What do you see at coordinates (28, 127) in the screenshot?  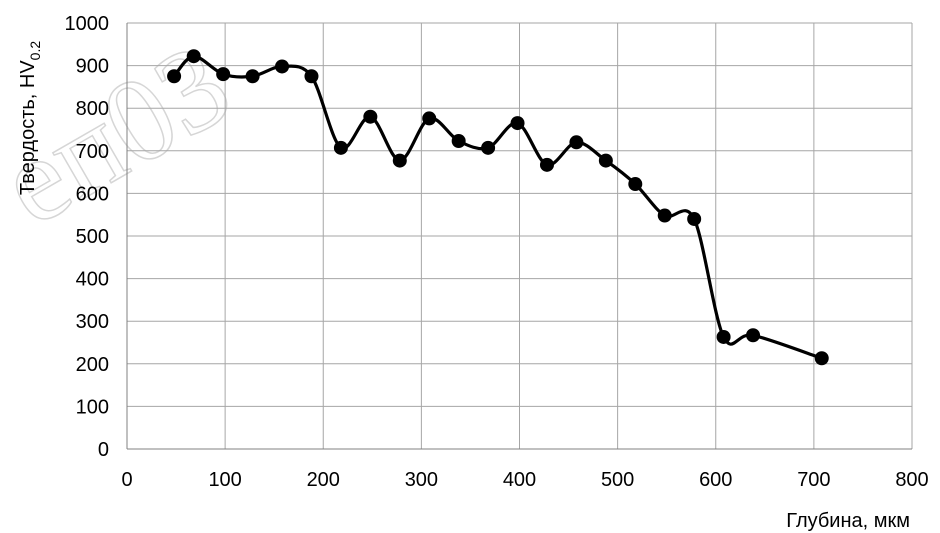 I see `y-axis-label-main: Твердость, HV` at bounding box center [28, 127].